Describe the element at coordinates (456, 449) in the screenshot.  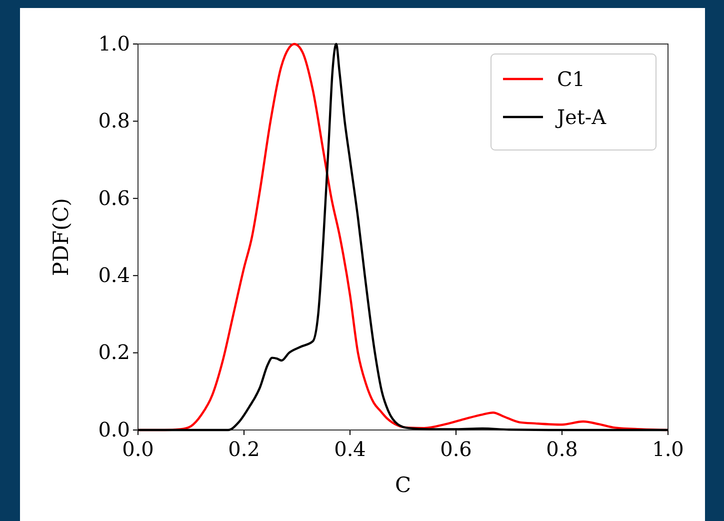
I see `x-tick-label: 0.6` at that location.